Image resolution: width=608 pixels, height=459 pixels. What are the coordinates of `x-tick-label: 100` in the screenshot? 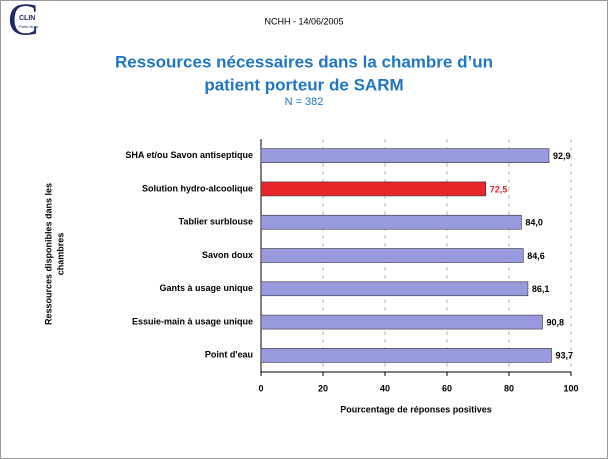 It's located at (570, 388).